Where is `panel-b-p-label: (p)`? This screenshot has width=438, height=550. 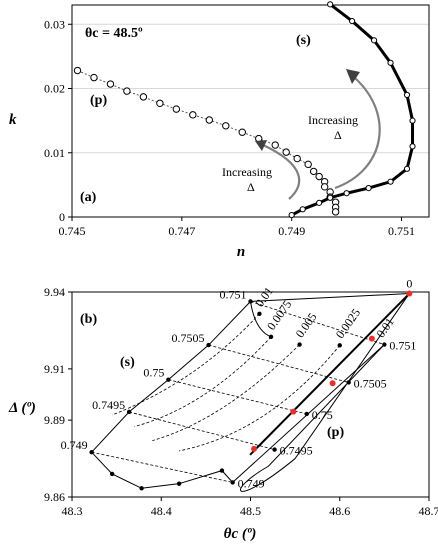
panel-b-p-label: (p) is located at coordinates (335, 432).